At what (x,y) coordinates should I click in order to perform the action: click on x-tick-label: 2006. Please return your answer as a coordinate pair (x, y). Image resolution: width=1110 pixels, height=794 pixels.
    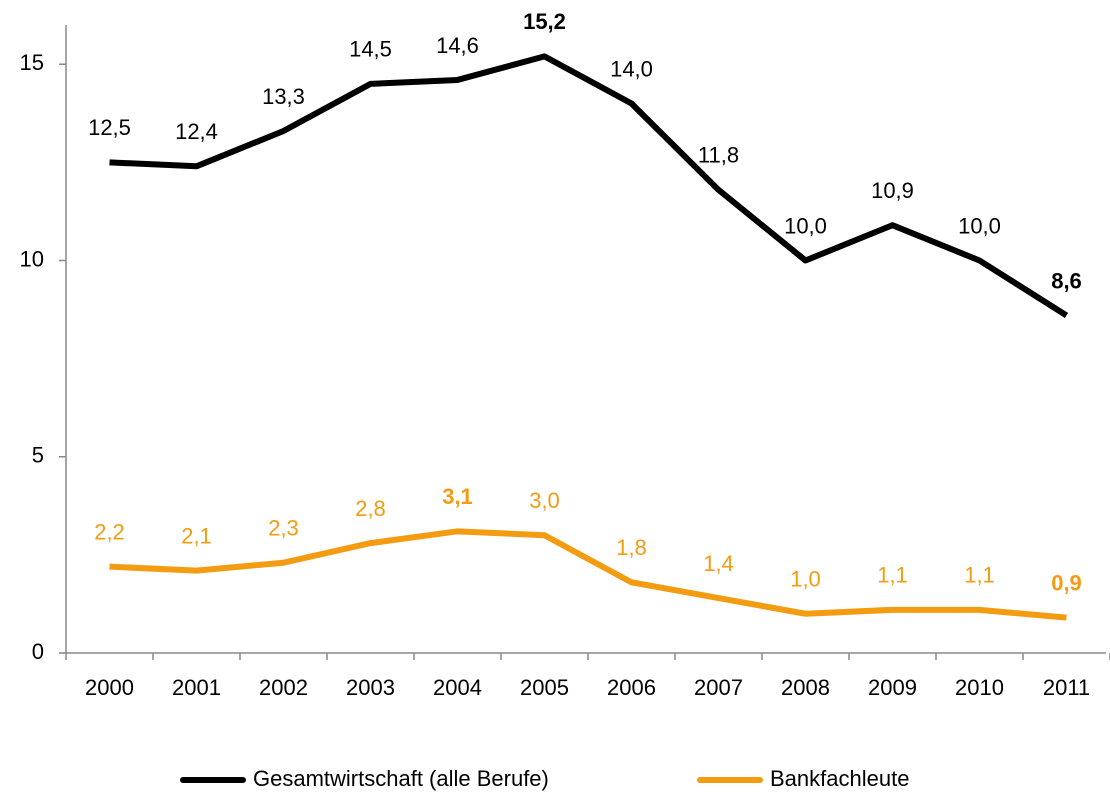
    Looking at the image, I should click on (631, 687).